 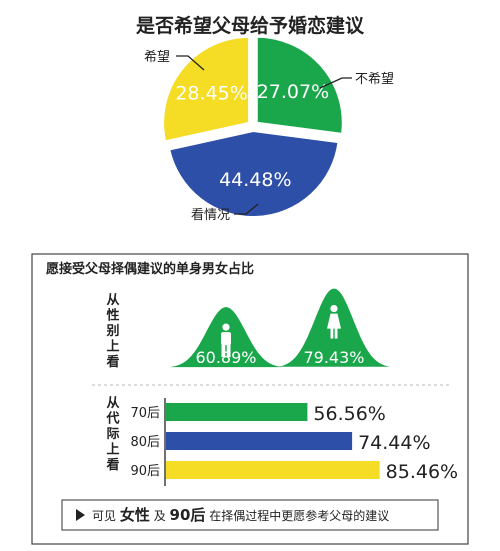 What do you see at coordinates (255, 180) in the screenshot?
I see `pie-value-label: 44.48%` at bounding box center [255, 180].